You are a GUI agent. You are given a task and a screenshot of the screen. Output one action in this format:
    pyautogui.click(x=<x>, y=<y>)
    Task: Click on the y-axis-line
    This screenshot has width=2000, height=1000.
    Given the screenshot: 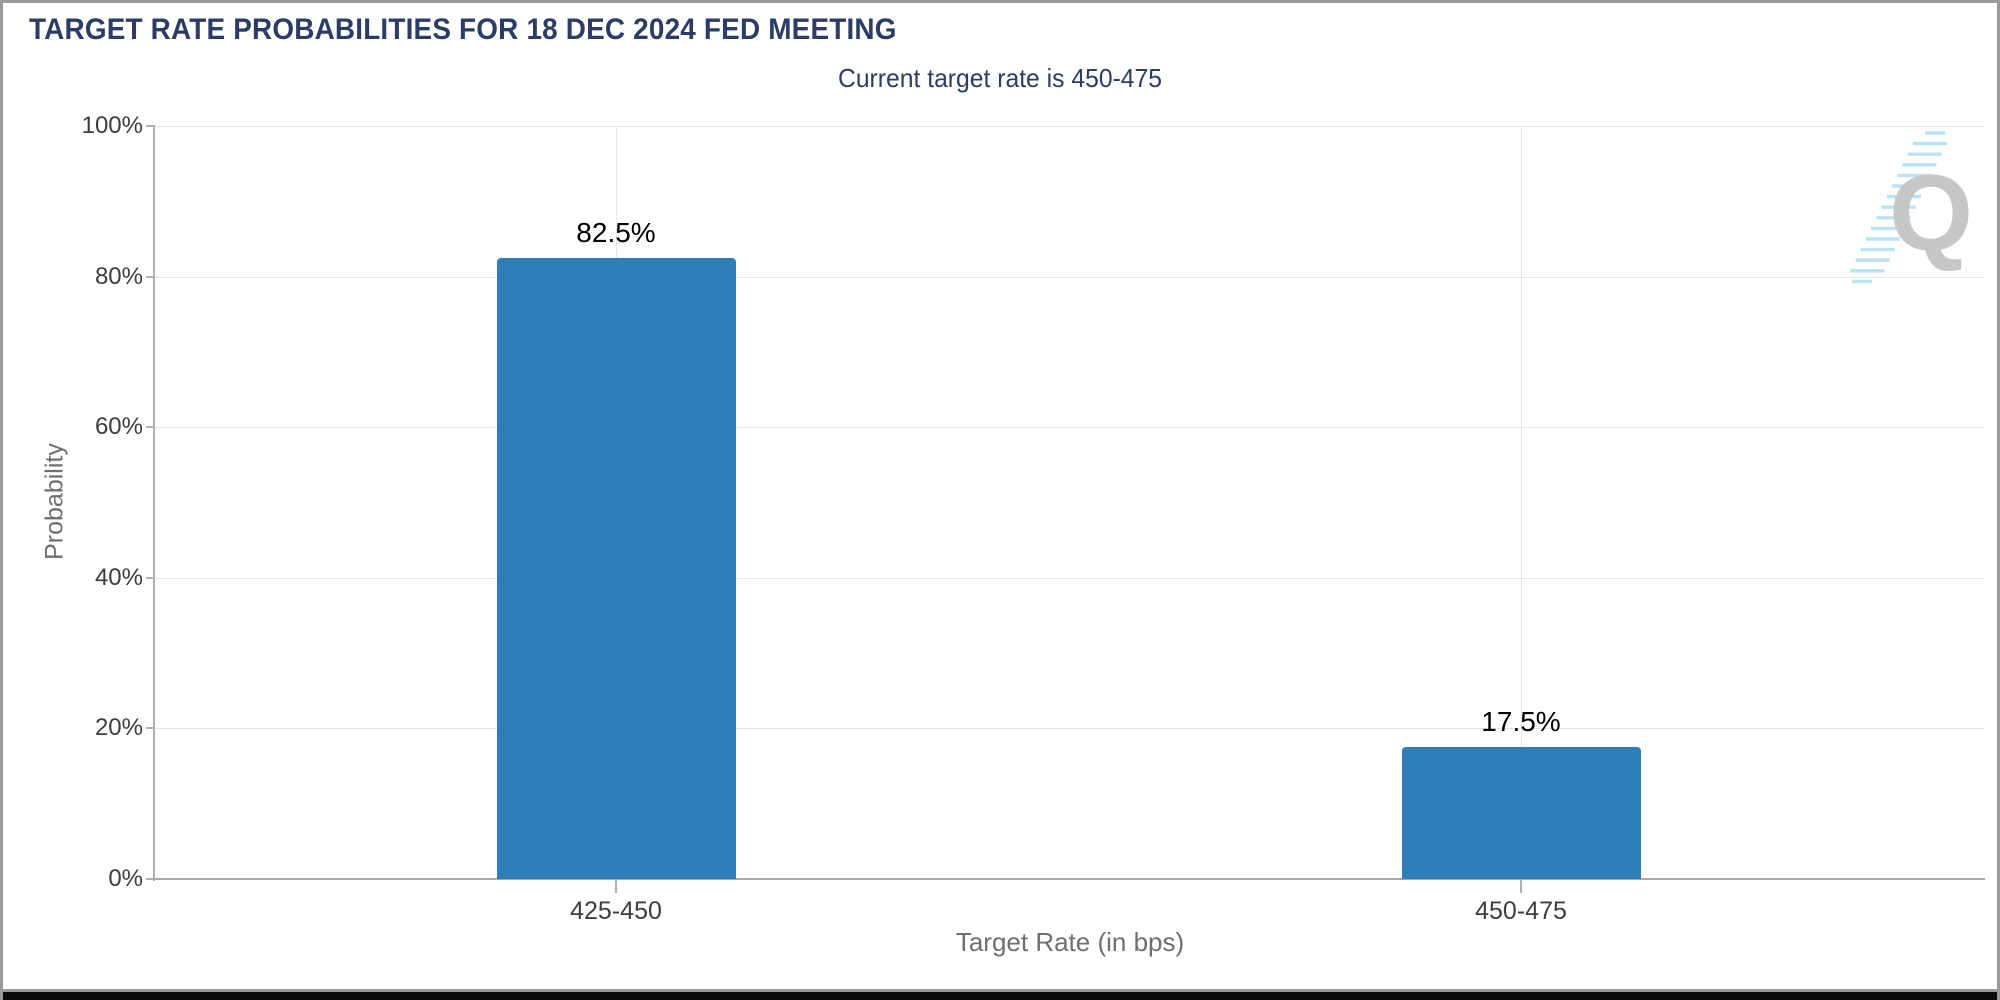 What is the action you would take?
    pyautogui.click(x=154, y=503)
    